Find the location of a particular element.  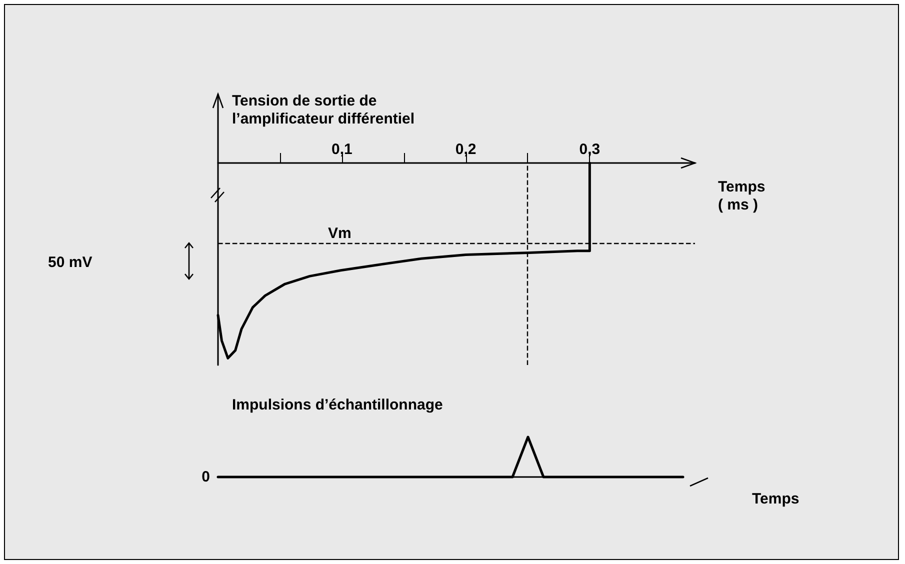

chart-title: Tension de sortie de l’amplificateur différentiel is located at coordinates (323, 110).